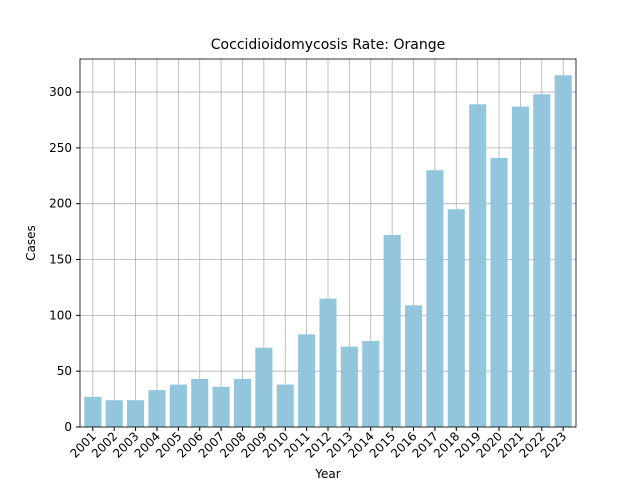  I want to click on y-tick-label: 100, so click(60, 315).